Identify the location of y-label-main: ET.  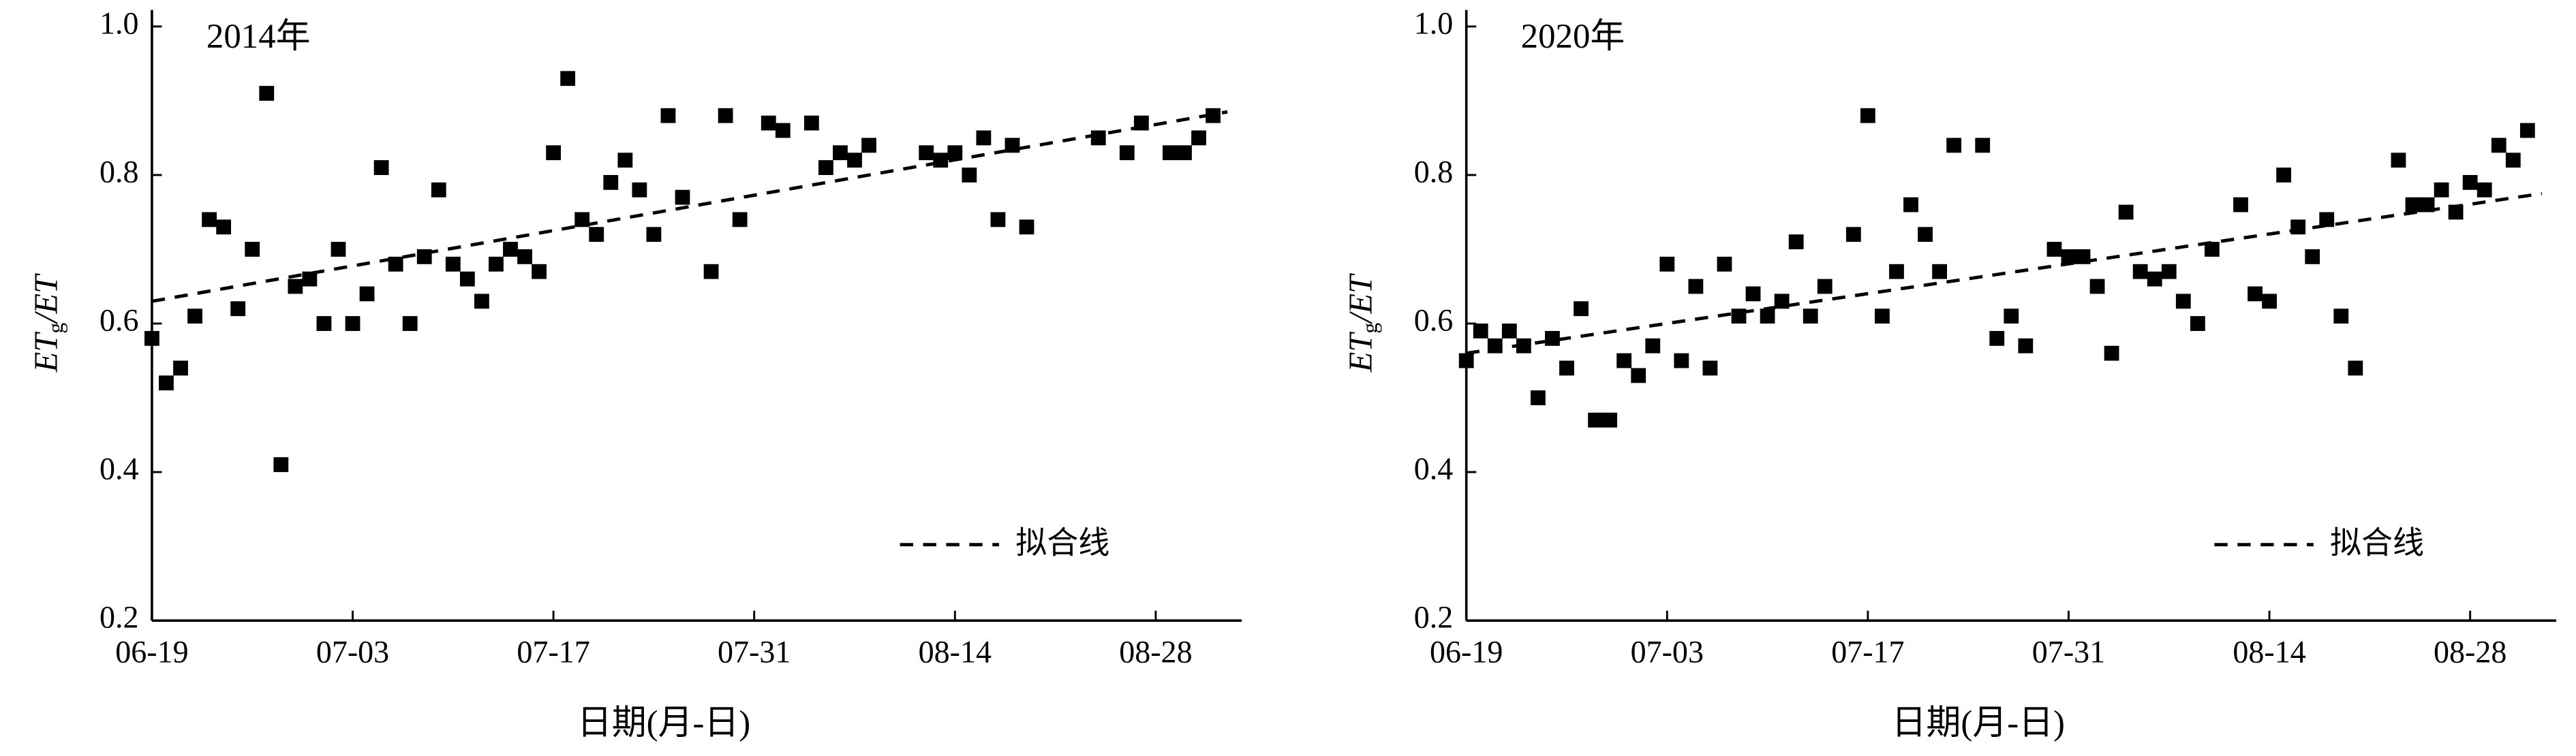
(47, 352).